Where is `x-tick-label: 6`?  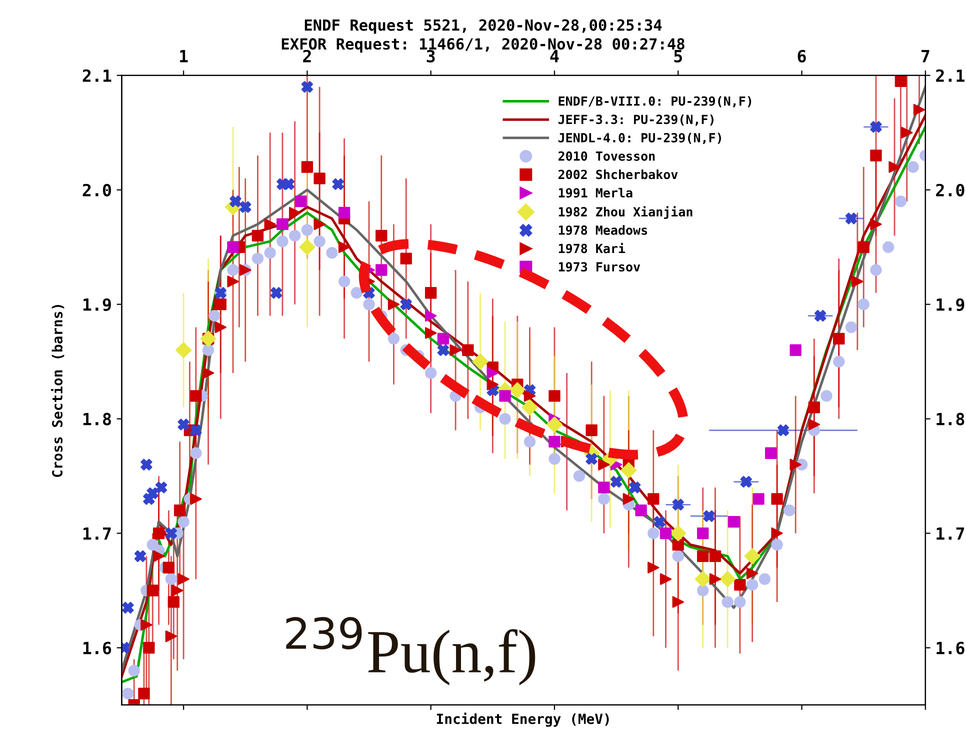 x-tick-label: 6 is located at coordinates (802, 56).